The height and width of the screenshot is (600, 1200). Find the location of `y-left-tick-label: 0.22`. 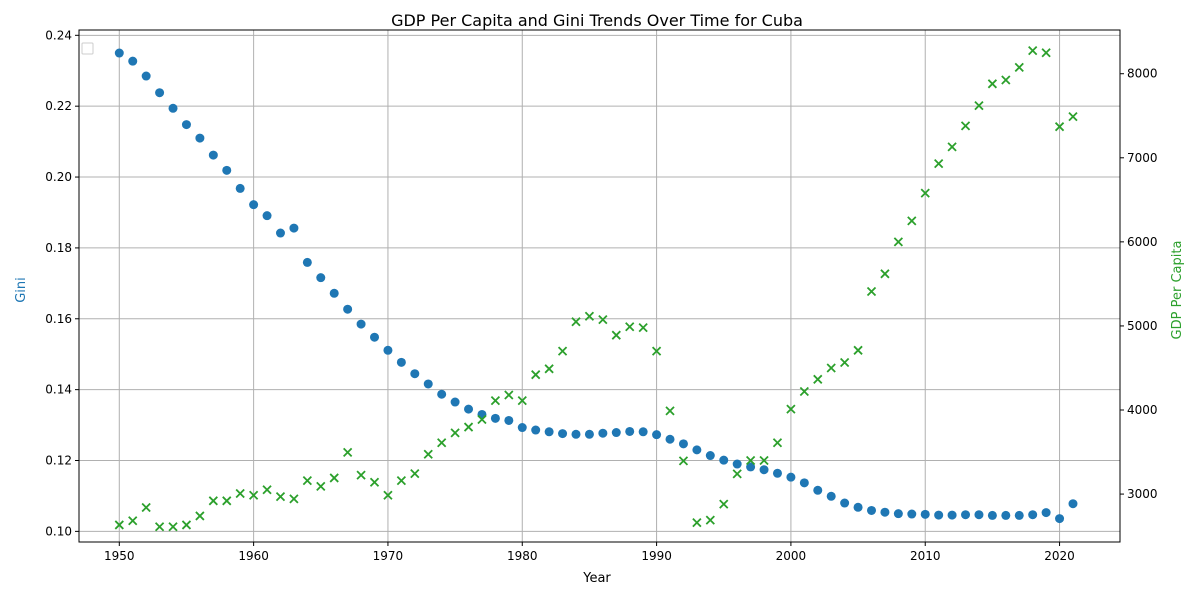

y-left-tick-label: 0.22 is located at coordinates (58, 106).